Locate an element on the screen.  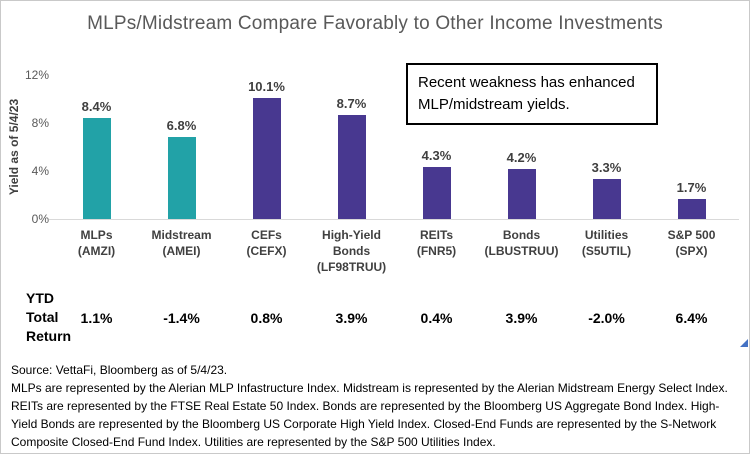
bar-column: 8.4% is located at coordinates (96, 147).